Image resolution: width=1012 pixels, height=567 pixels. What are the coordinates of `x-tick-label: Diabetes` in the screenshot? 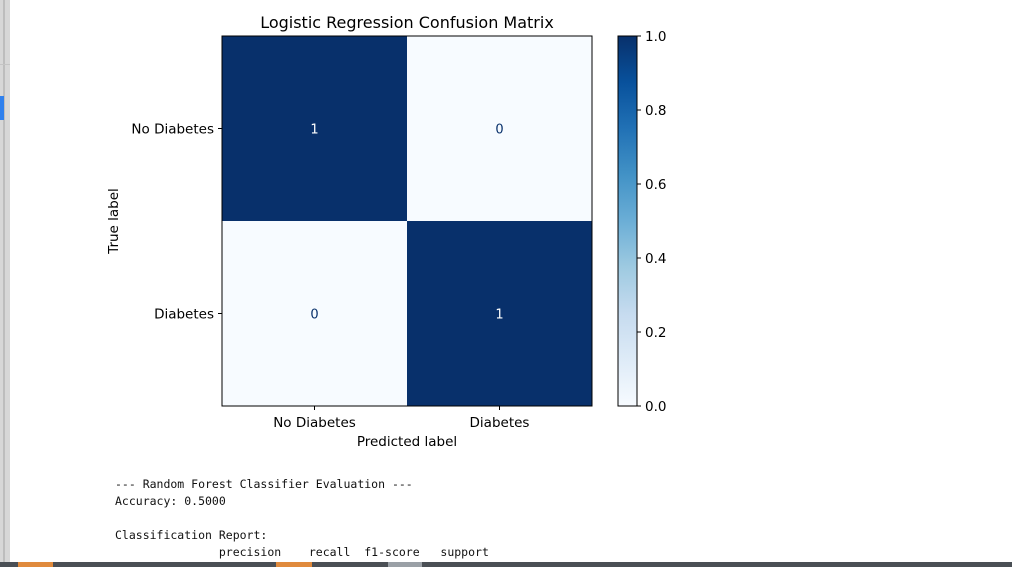 It's located at (500, 423).